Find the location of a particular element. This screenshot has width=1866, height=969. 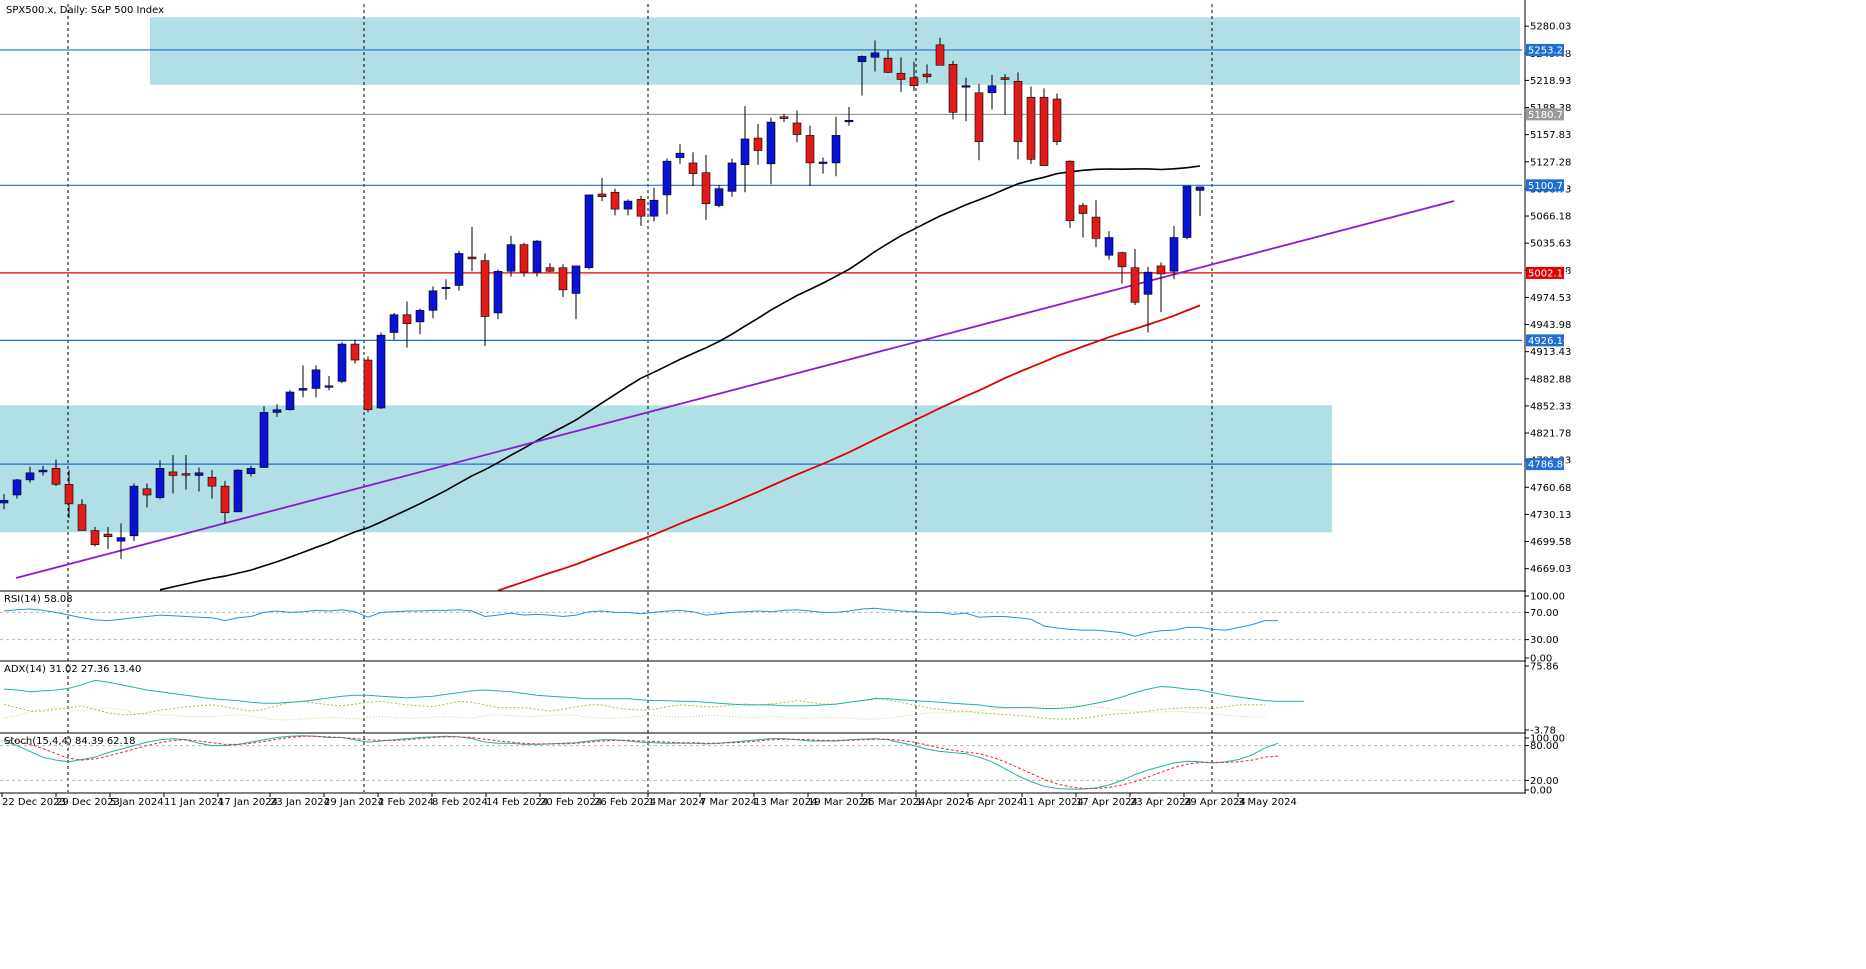

rsi-tick-label: 30.00 is located at coordinates (1544, 640).